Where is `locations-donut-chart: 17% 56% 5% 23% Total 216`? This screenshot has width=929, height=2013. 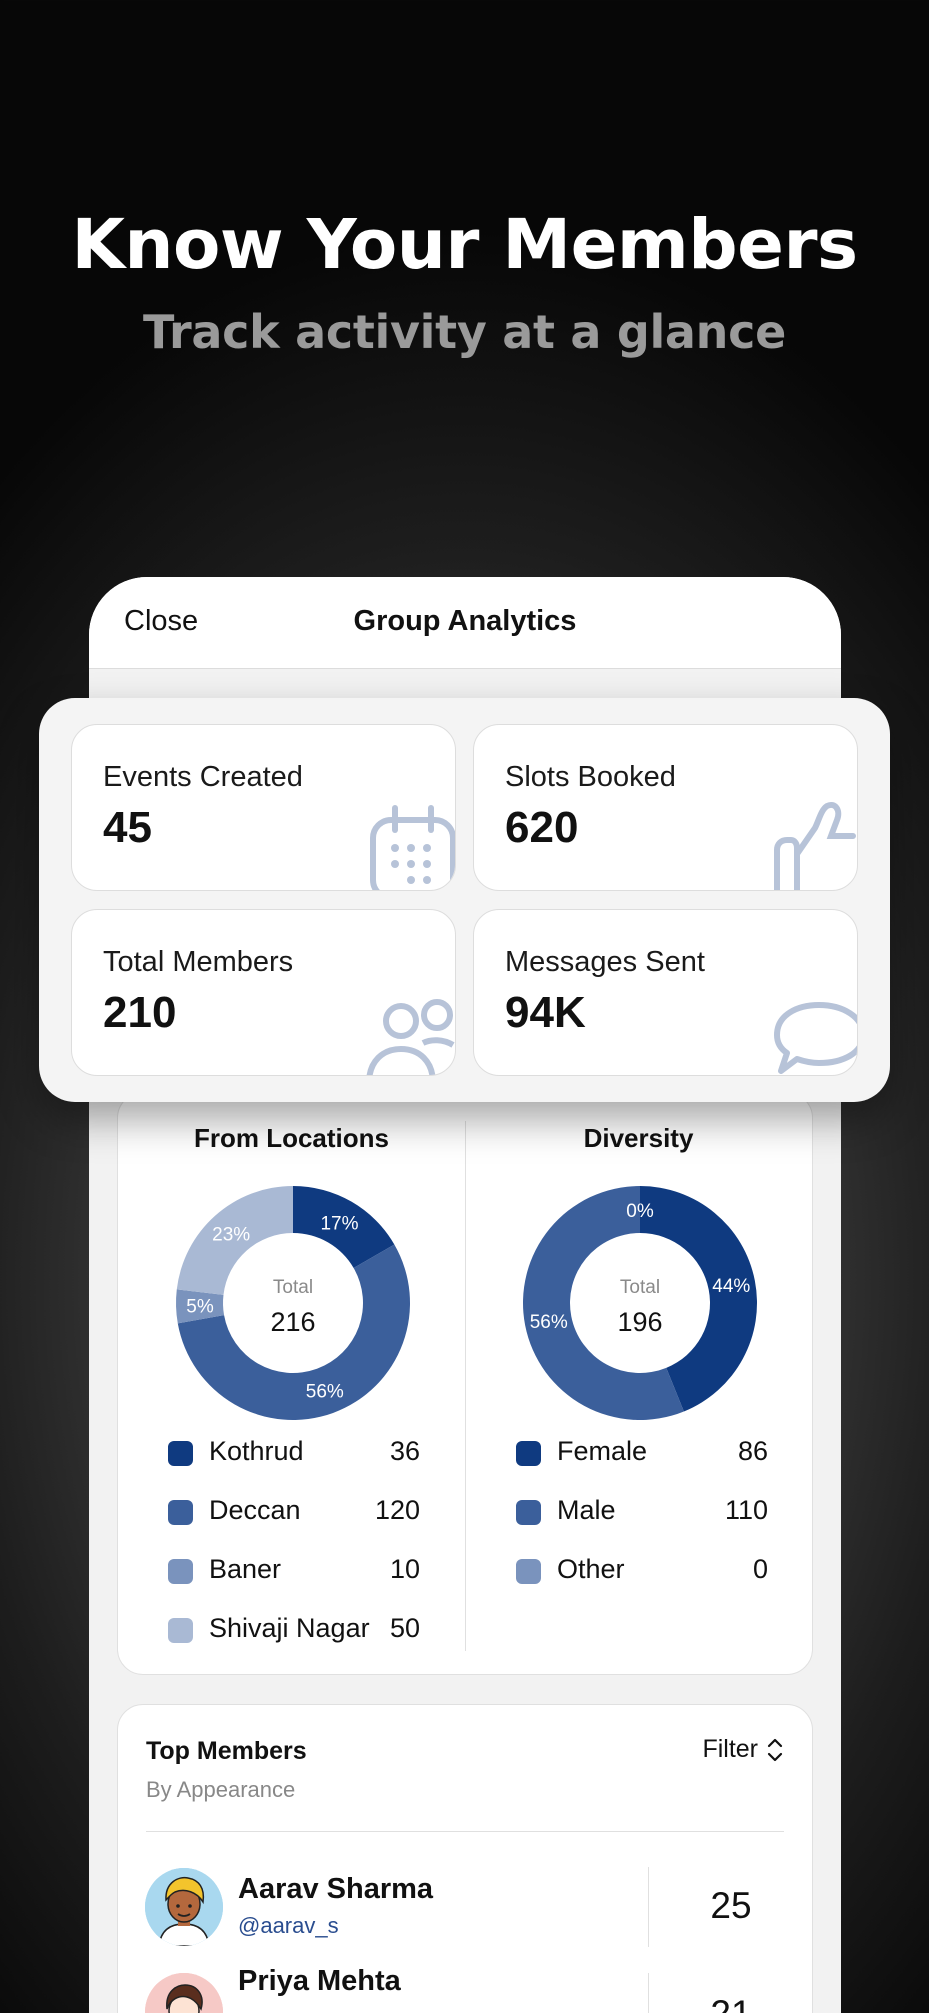
locations-donut-chart: 17% 56% 5% 23% Total 216 is located at coordinates (293, 1303).